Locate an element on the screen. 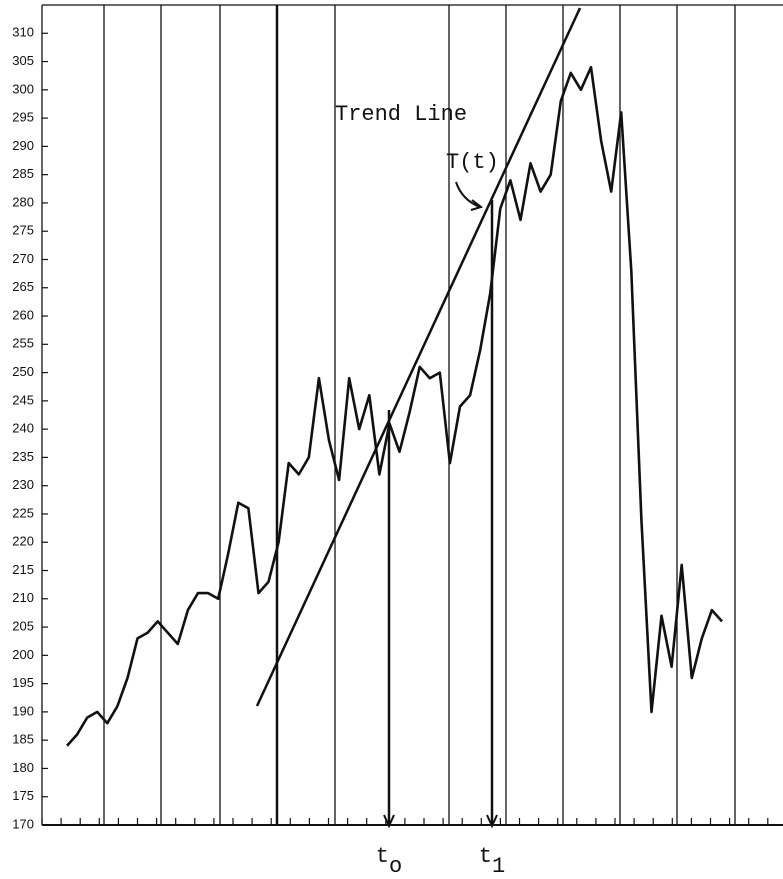 This screenshot has height=879, width=783. y-tick-label: 260 is located at coordinates (23, 314).